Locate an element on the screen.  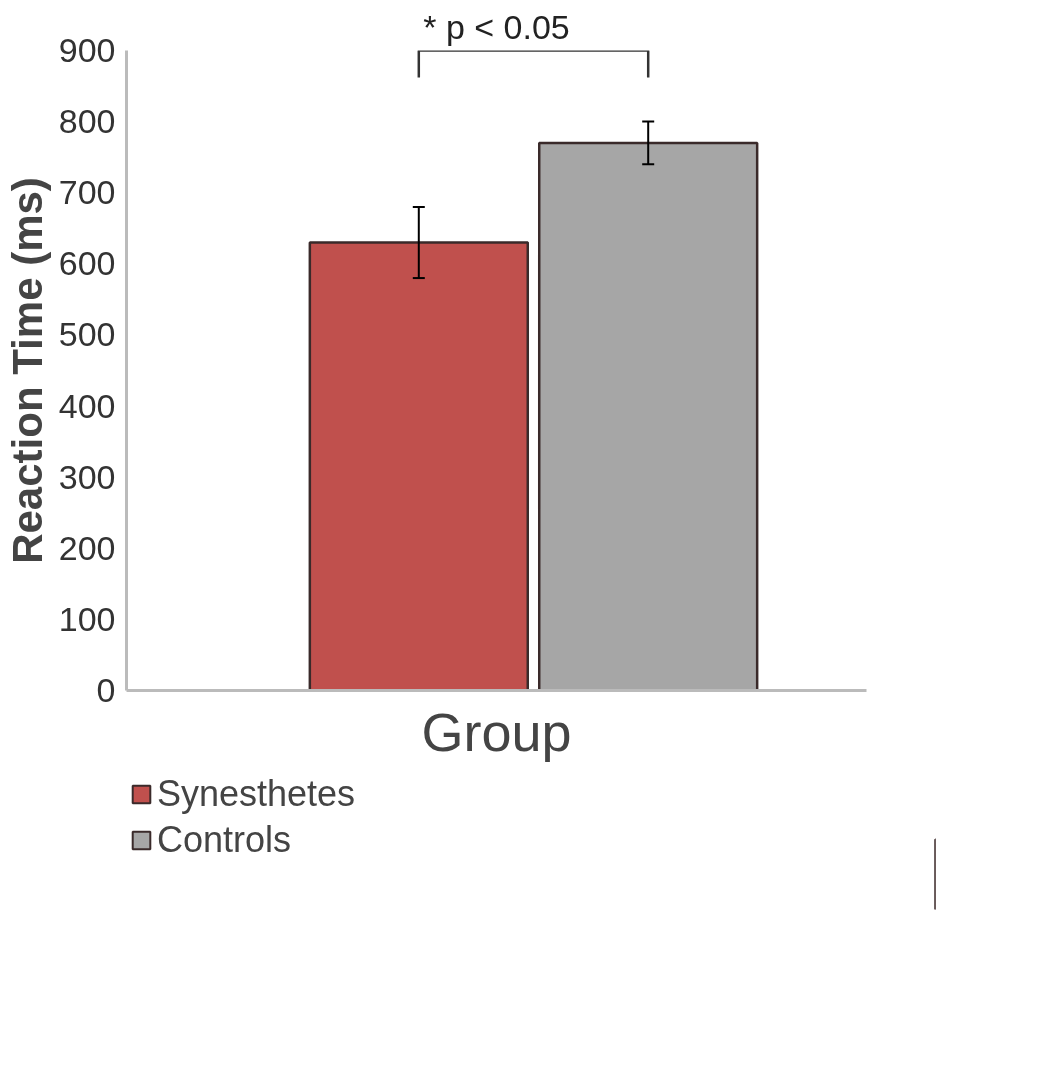
y-tick-label: 400 is located at coordinates (87, 405).